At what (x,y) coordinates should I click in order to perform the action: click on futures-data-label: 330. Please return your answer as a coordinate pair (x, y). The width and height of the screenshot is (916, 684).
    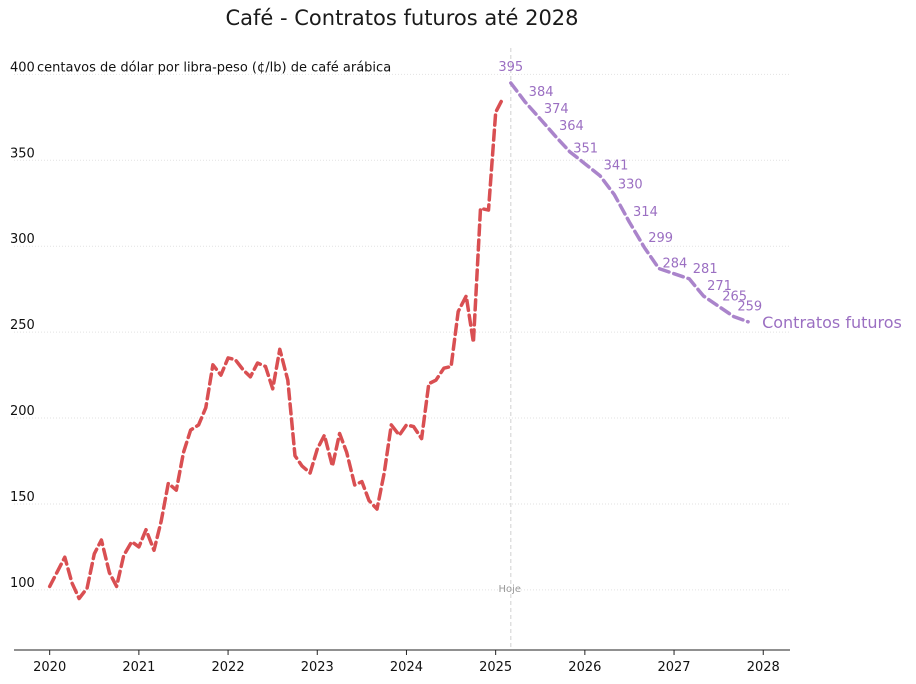
    Looking at the image, I should click on (630, 185).